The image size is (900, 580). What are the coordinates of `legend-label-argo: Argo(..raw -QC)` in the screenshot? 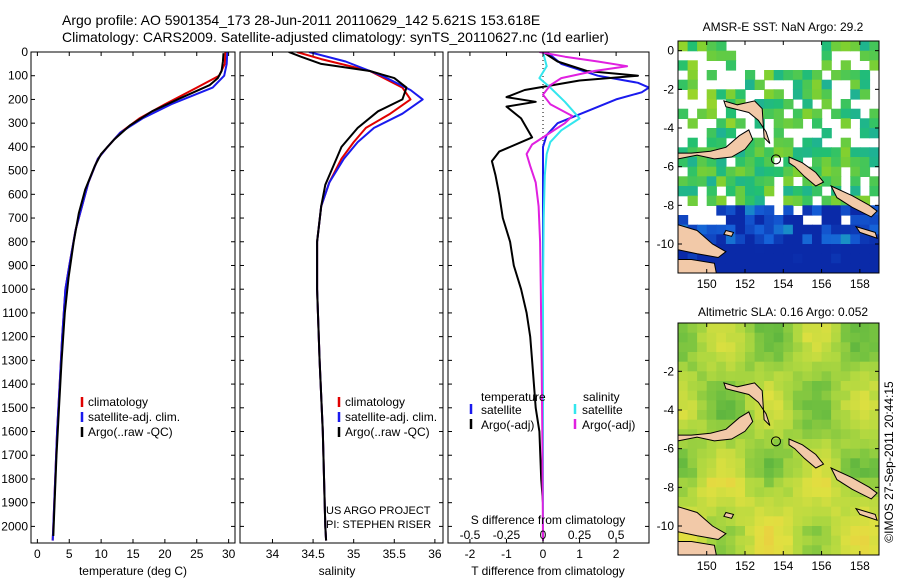 It's located at (130, 432).